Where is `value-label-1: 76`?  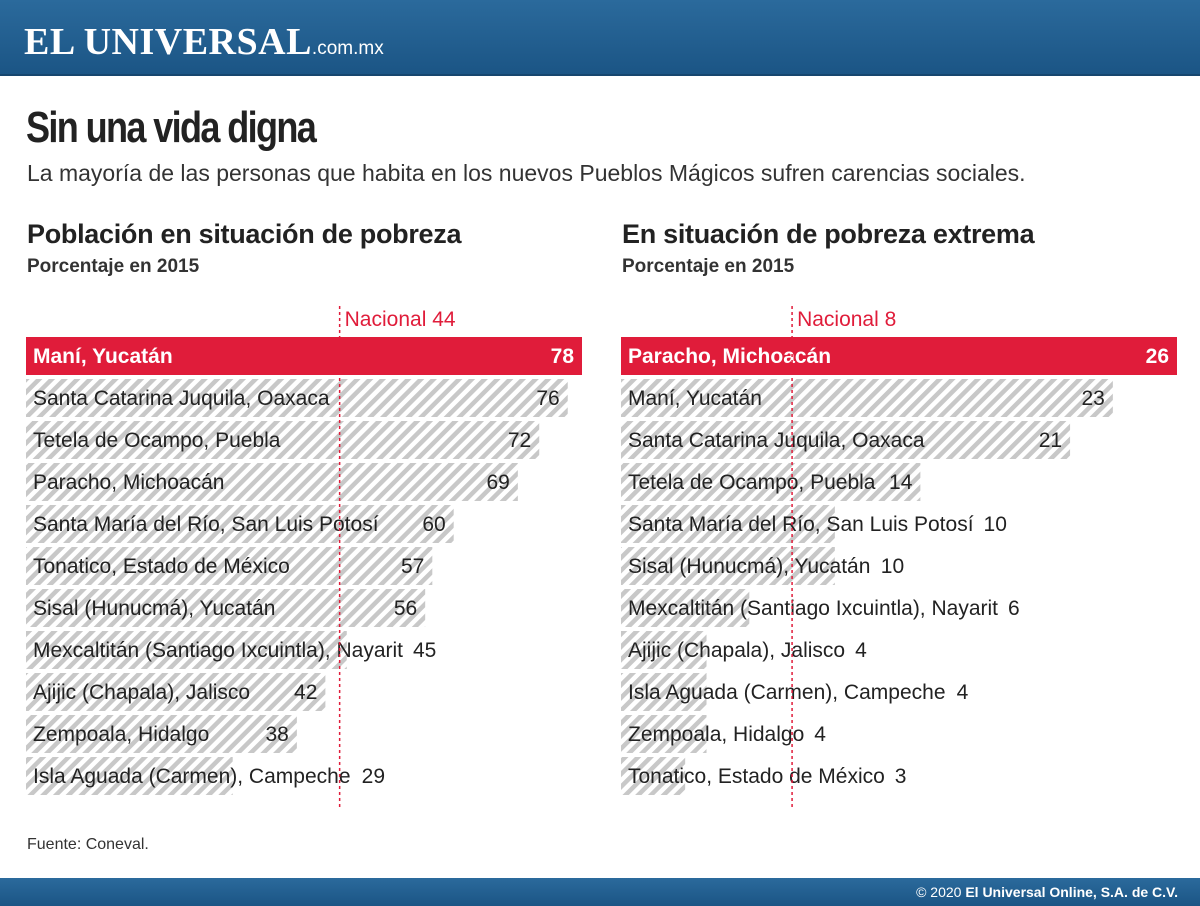
value-label-1: 76 is located at coordinates (547, 398).